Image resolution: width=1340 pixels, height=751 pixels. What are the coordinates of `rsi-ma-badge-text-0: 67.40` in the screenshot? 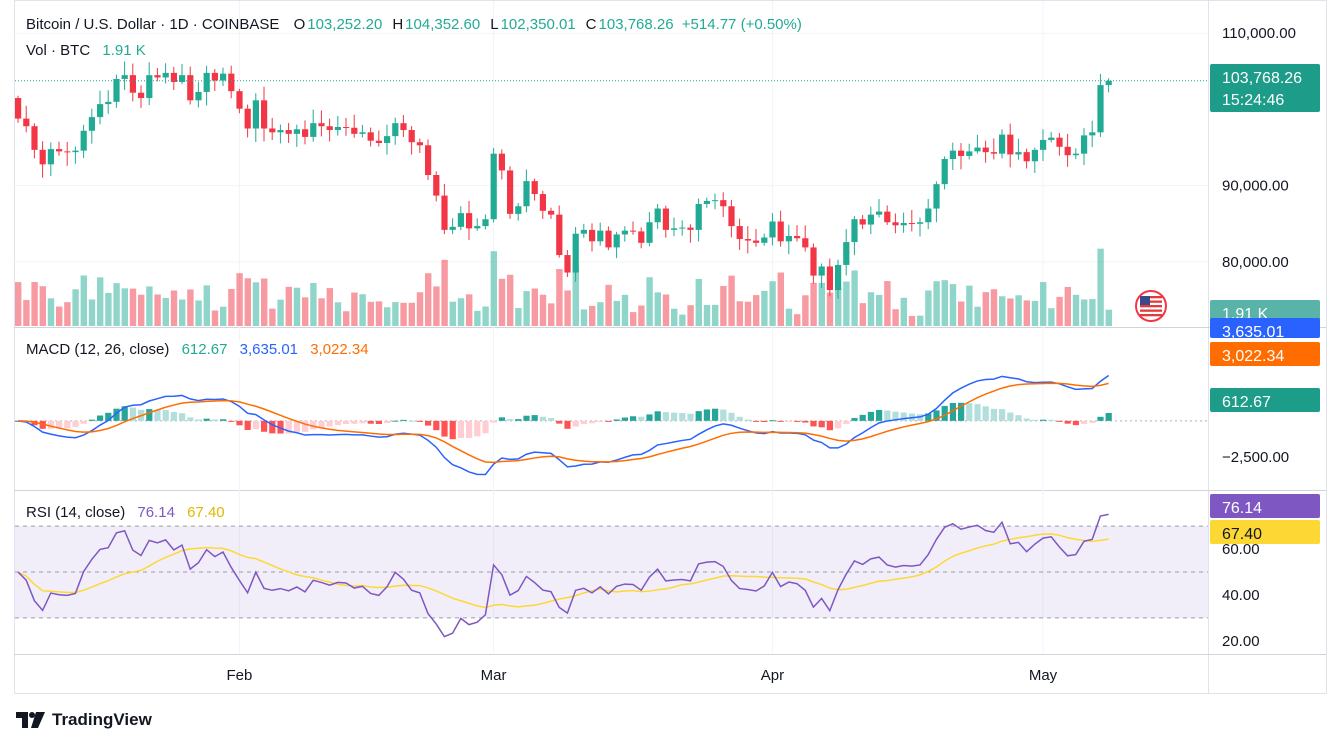 It's located at (1242, 534).